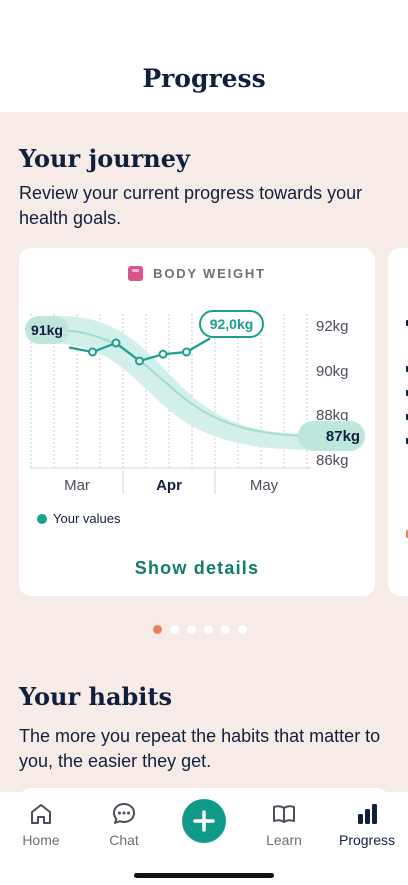 The height and width of the screenshot is (885, 408). What do you see at coordinates (157, 629) in the screenshot?
I see `pager-dot-active` at bounding box center [157, 629].